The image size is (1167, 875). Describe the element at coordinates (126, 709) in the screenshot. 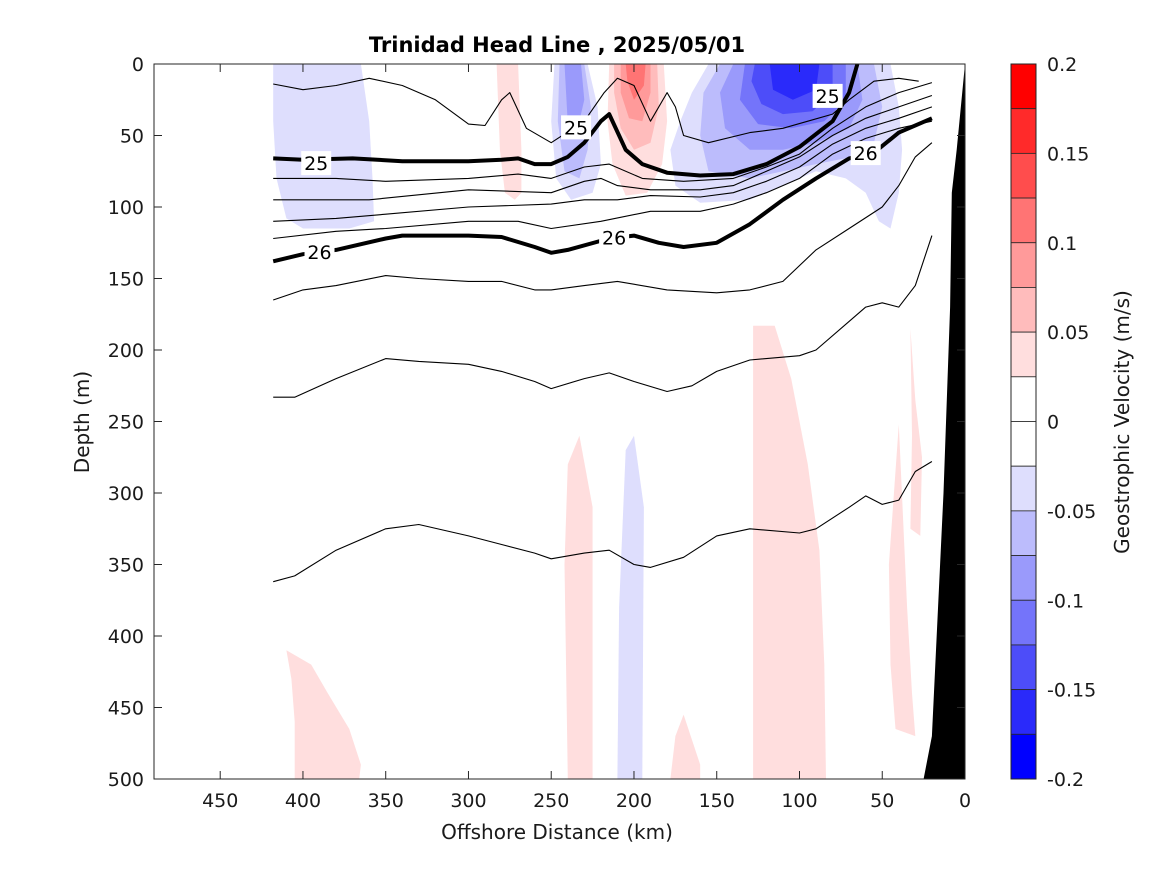

I see `y-tick-label: 450` at that location.